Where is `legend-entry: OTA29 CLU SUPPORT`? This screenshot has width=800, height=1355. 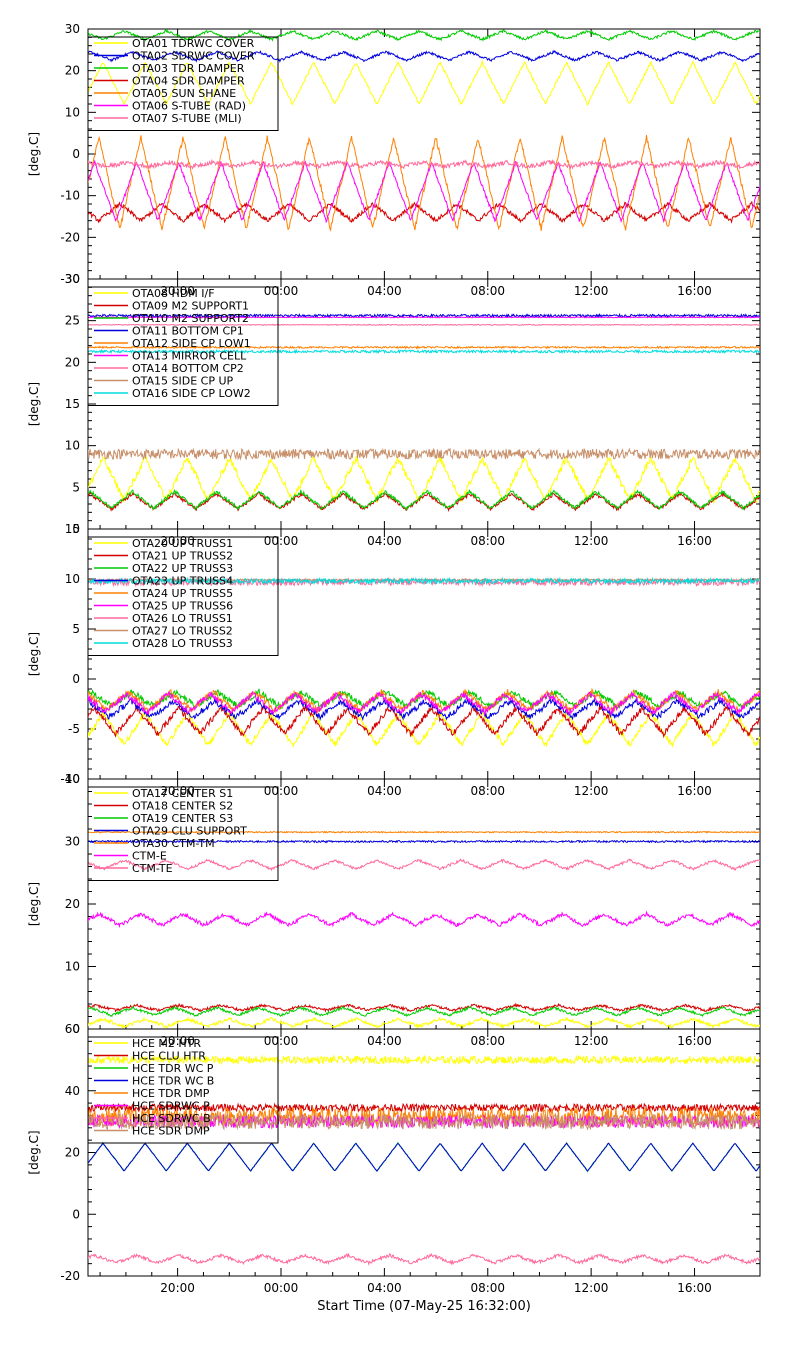 legend-entry: OTA29 CLU SUPPORT is located at coordinates (189, 831).